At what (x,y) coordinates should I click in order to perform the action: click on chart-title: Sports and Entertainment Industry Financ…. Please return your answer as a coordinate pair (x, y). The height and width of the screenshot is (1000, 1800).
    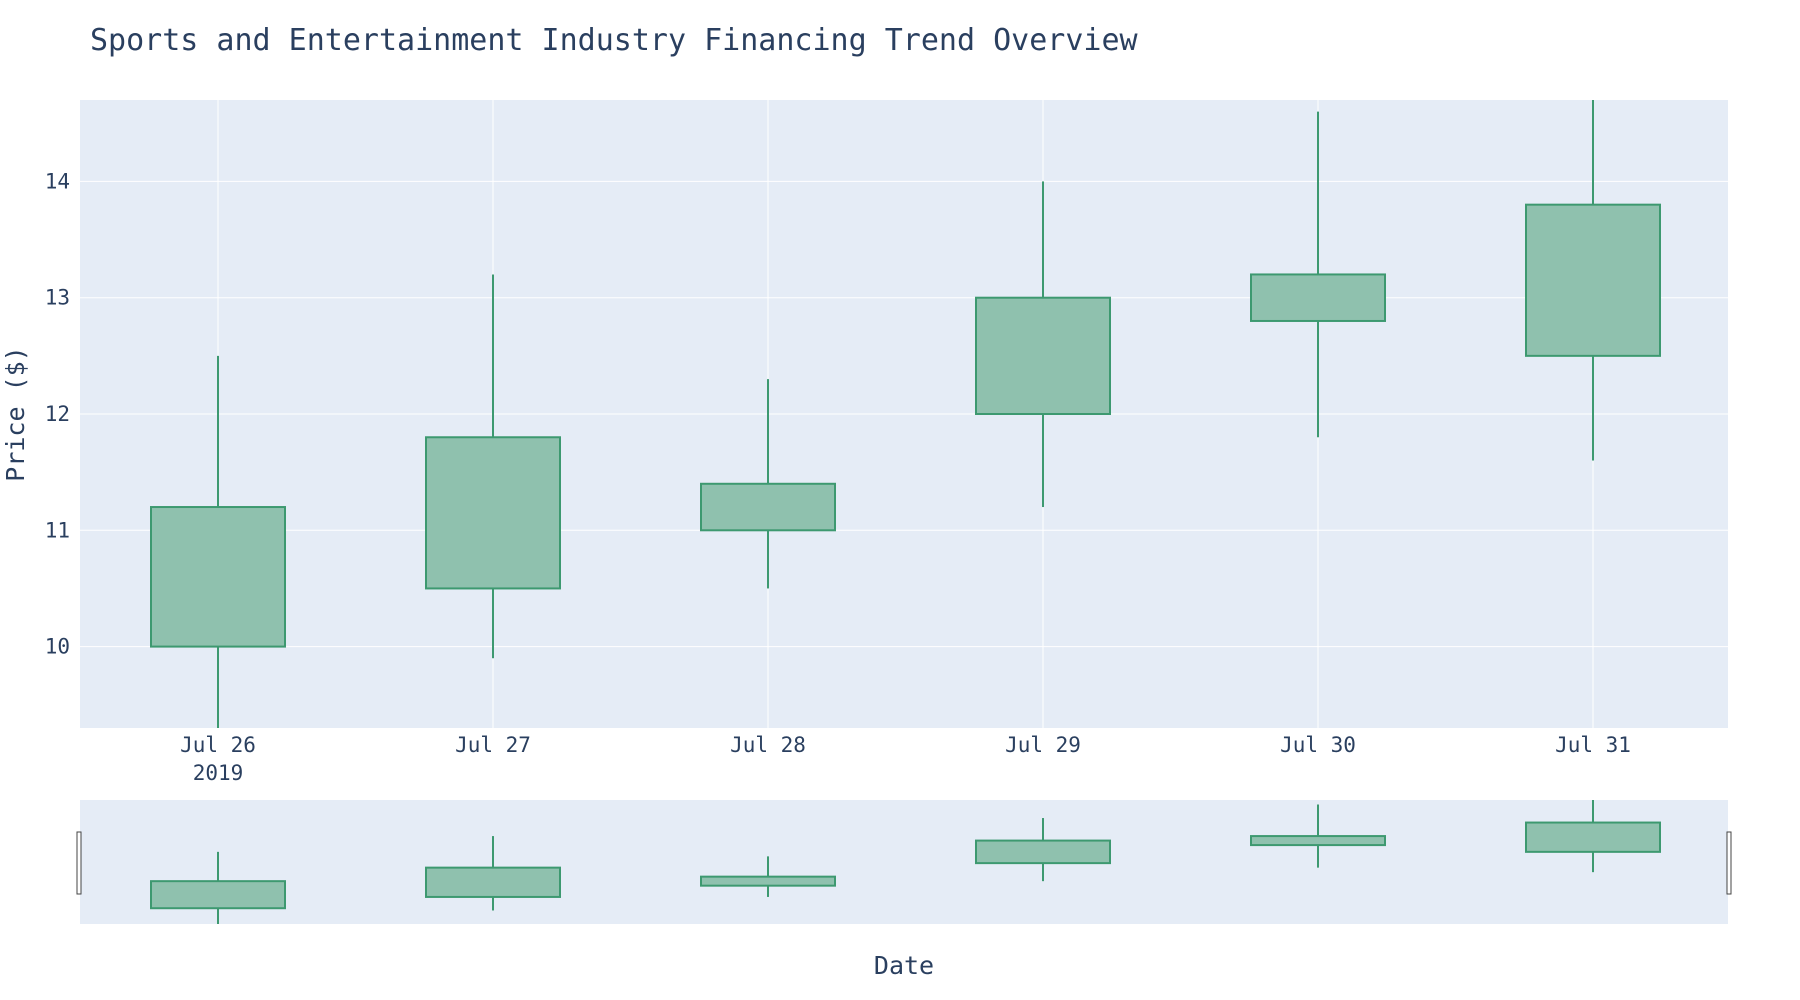
    Looking at the image, I should click on (614, 40).